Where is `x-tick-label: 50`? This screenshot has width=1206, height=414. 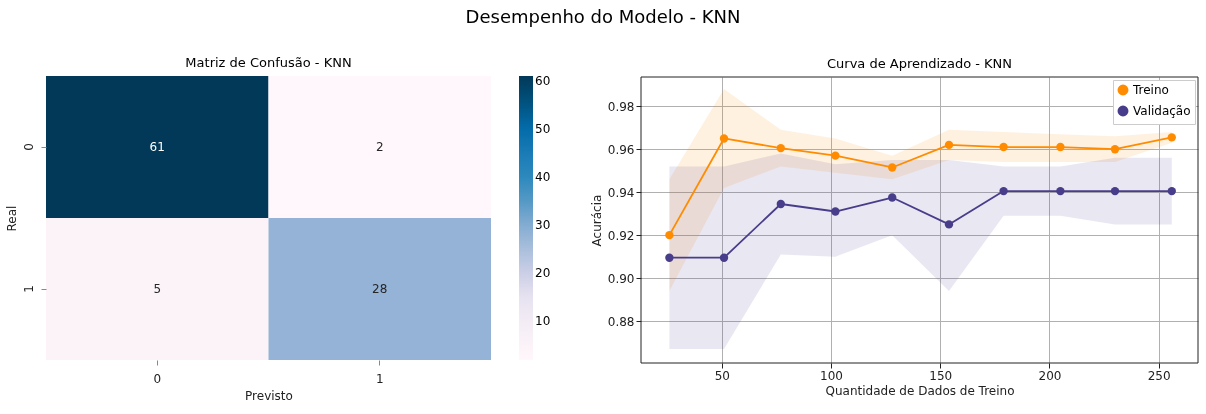
x-tick-label: 50 is located at coordinates (722, 375).